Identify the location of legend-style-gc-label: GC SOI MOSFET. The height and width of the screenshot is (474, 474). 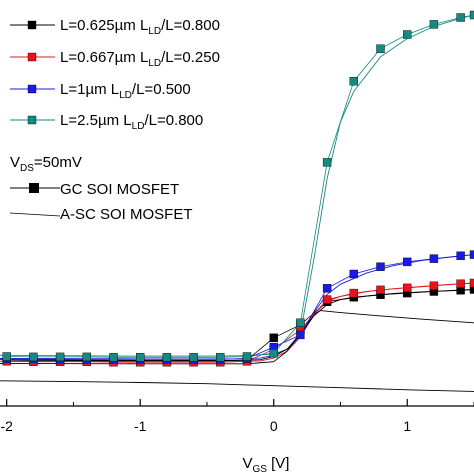
(119, 189).